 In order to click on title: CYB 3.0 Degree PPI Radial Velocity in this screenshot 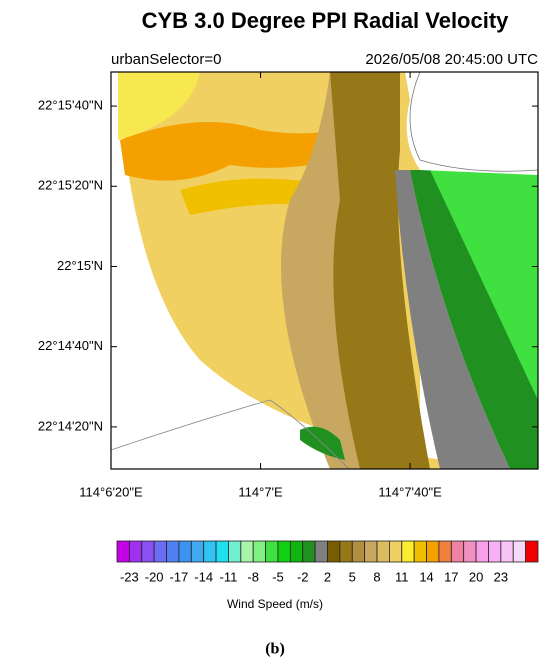, I will do `click(326, 20)`.